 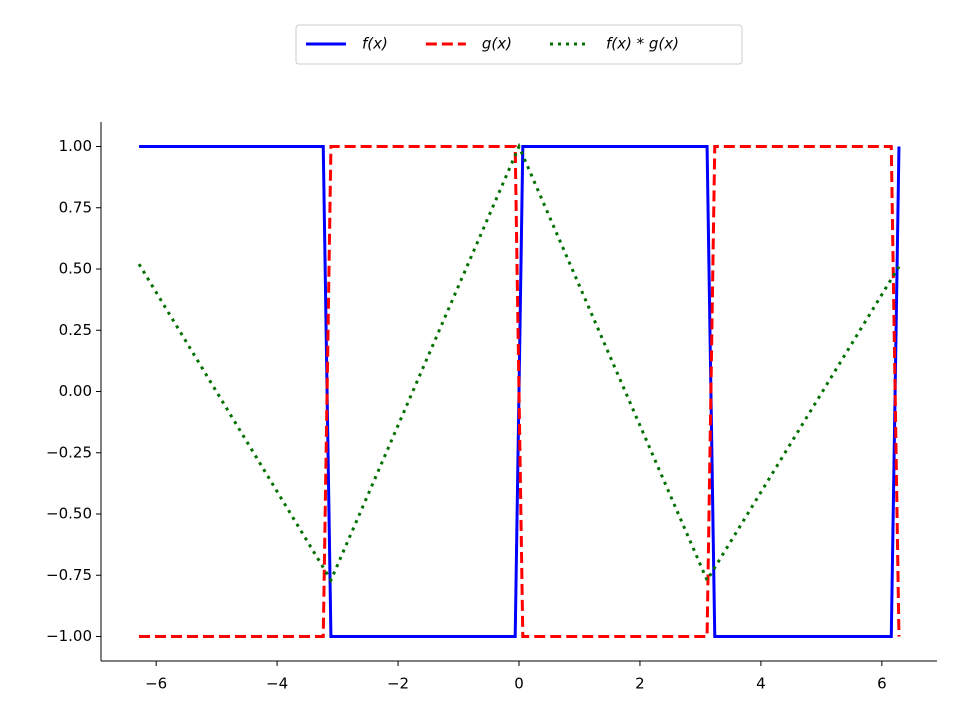 I want to click on legend: f(x) g(x) f(x) * g(x), so click(x=519, y=44).